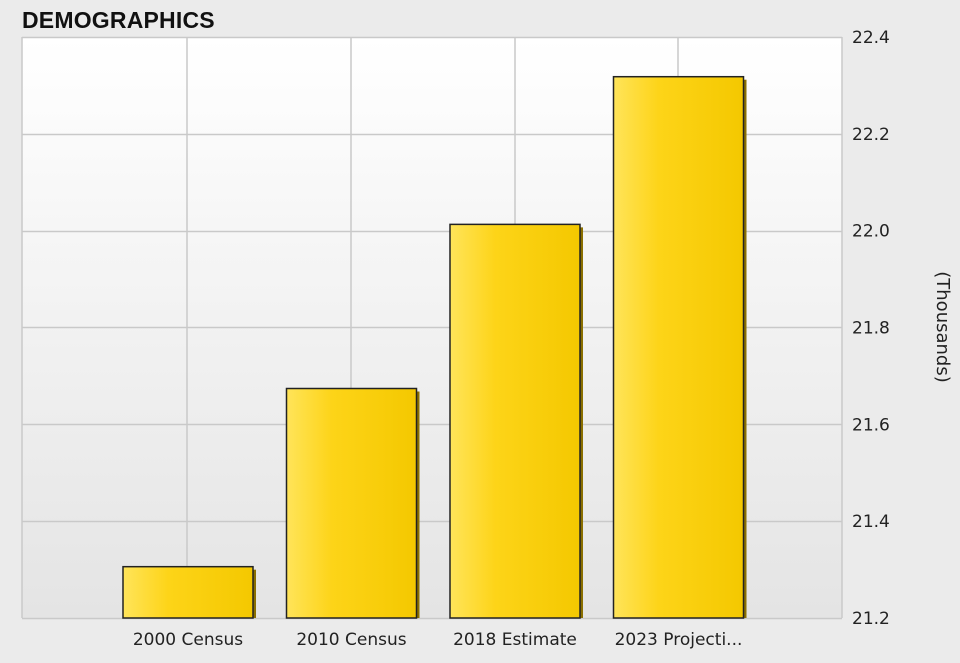 Image resolution: width=960 pixels, height=663 pixels. What do you see at coordinates (515, 640) in the screenshot?
I see `x-tick-label: 2018 Estimate` at bounding box center [515, 640].